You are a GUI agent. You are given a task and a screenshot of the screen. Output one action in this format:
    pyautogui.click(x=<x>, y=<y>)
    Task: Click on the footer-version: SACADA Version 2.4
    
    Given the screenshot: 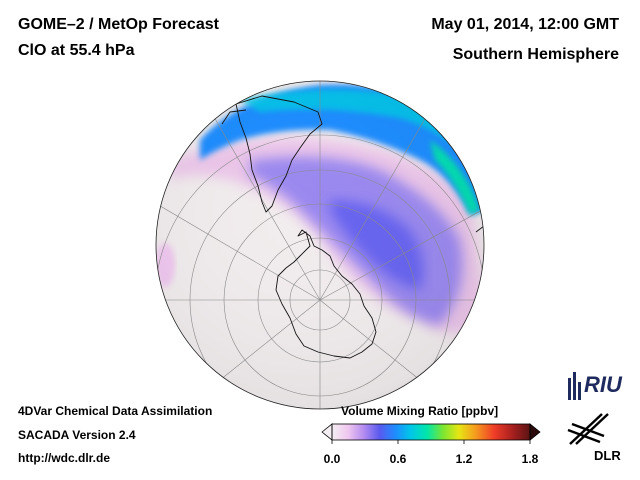 What is the action you would take?
    pyautogui.click(x=77, y=435)
    